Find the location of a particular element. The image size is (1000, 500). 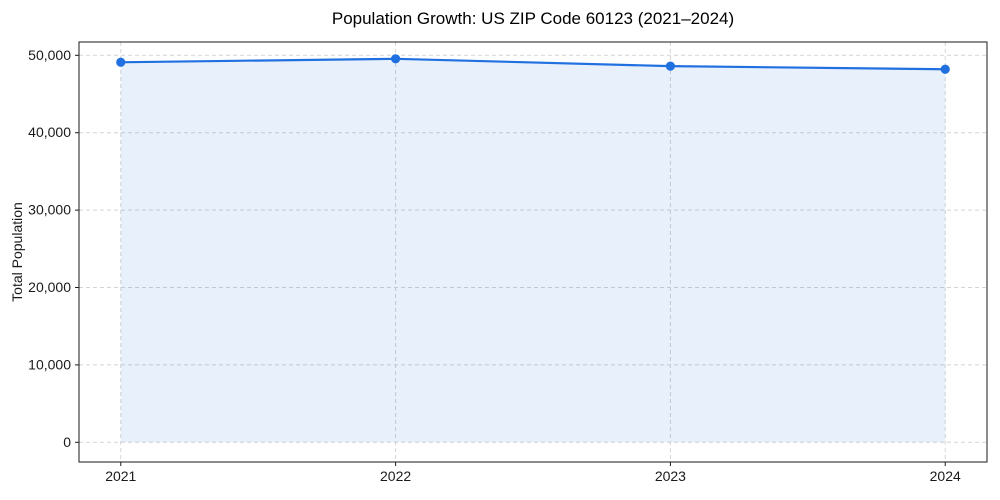

y-tick-label: 30,000 is located at coordinates (49, 210).